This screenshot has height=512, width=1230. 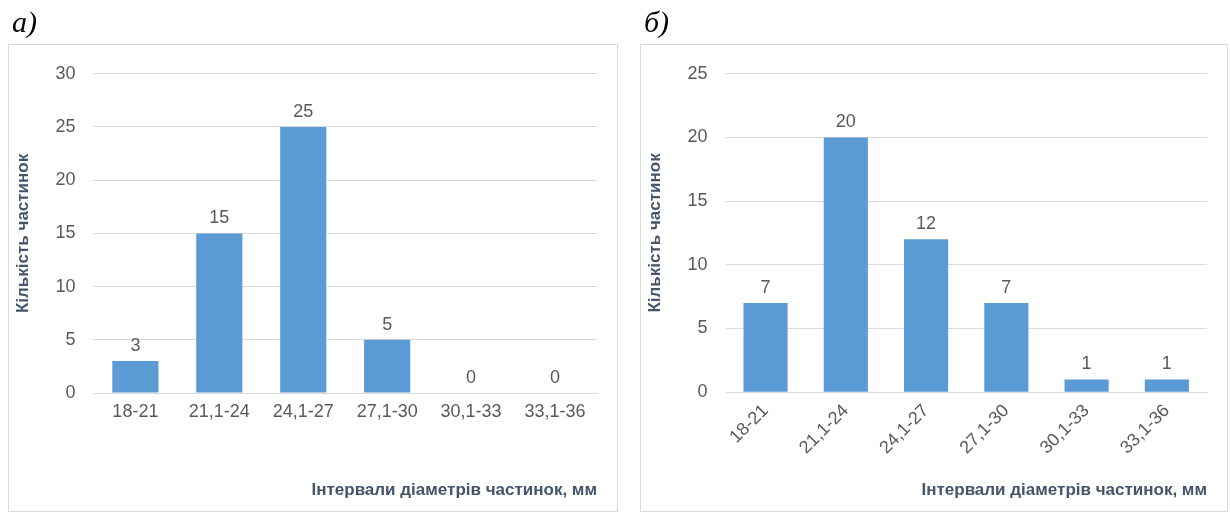 I want to click on x-tick-label: 21,1-24, so click(x=219, y=410).